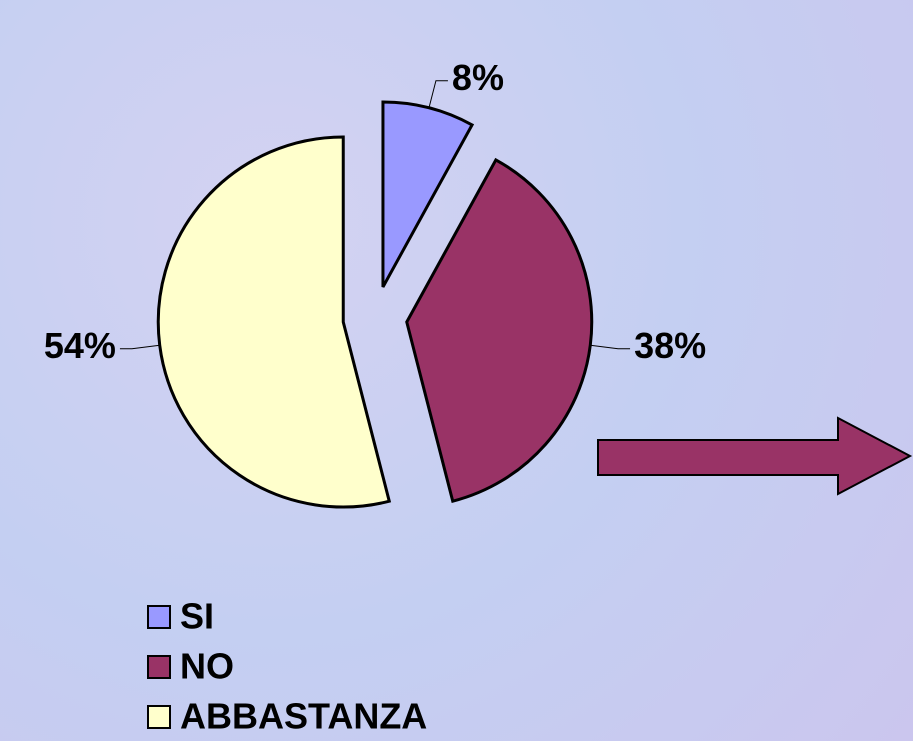 The image size is (913, 741). I want to click on legend-label: SI, so click(197, 616).